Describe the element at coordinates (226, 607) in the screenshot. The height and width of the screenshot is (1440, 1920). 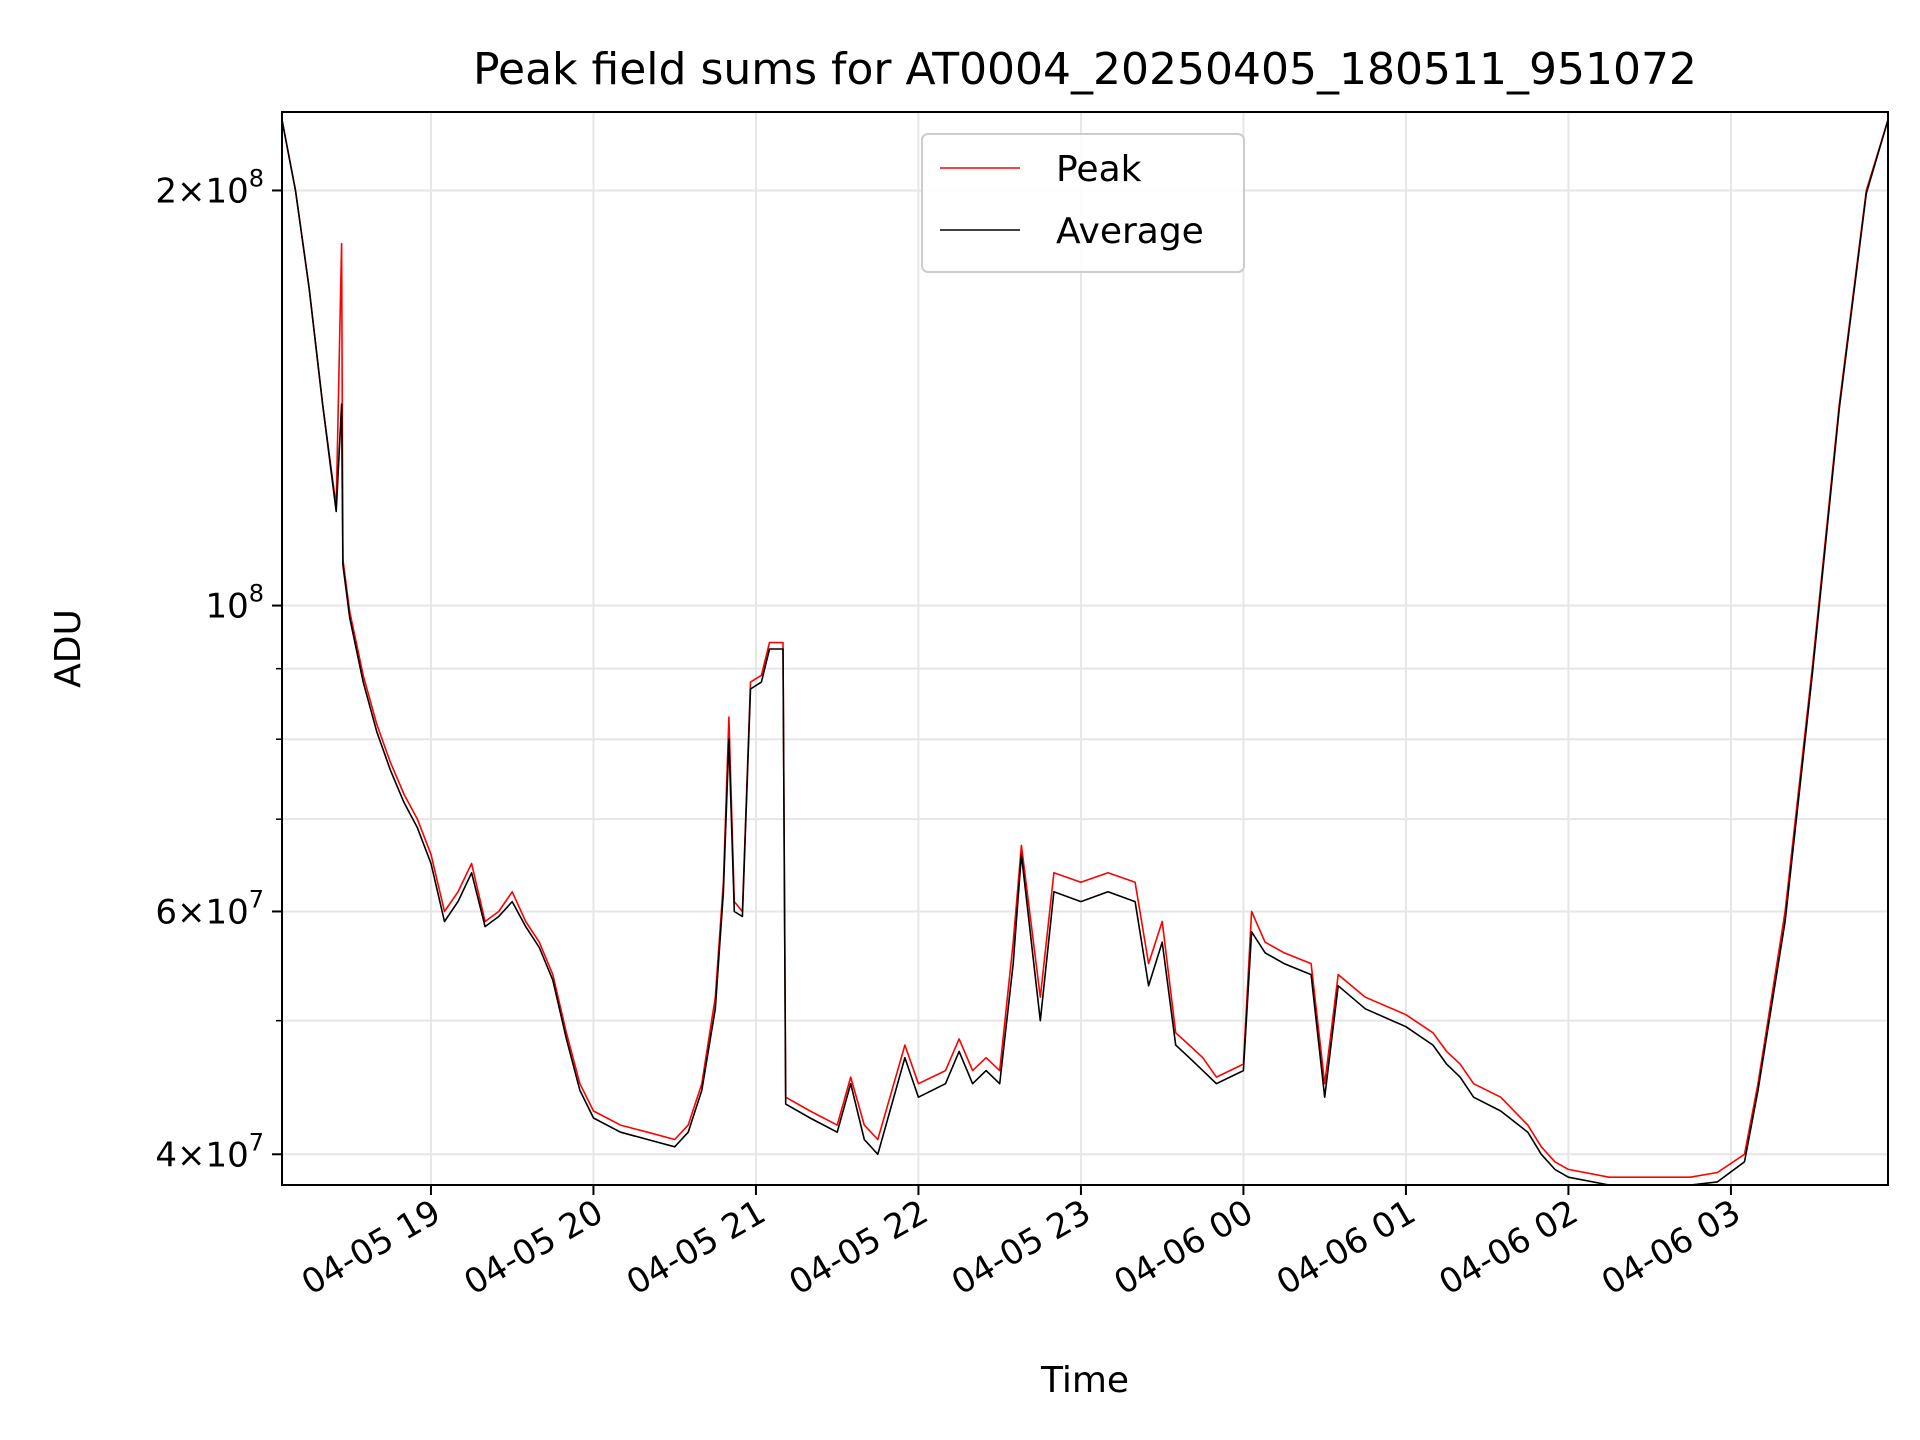
I see `y-tick-base: 10` at that location.